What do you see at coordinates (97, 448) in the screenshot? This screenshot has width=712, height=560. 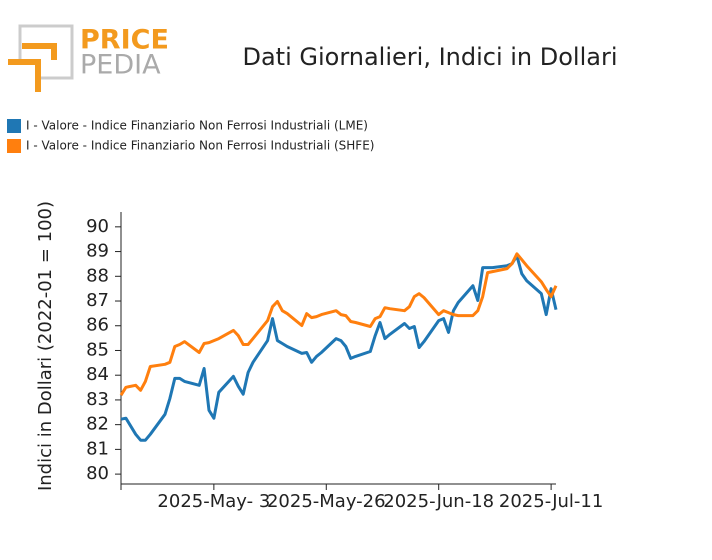 I see `y-tick-label: 81` at bounding box center [97, 448].